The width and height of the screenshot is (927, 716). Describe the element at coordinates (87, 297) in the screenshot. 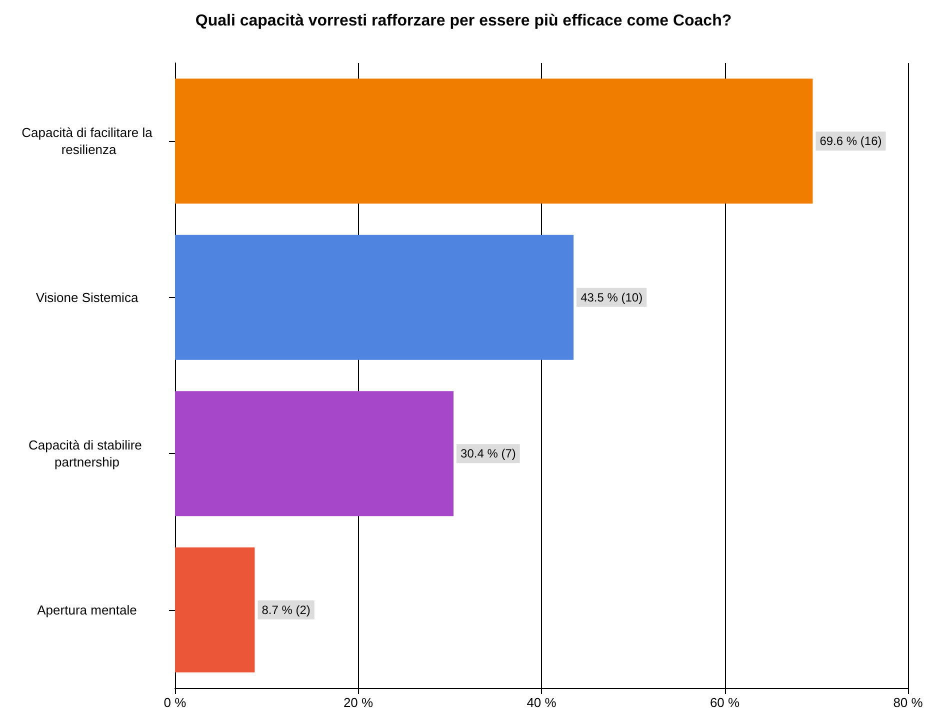

I see `y-tick-label: Visione Sistemica` at that location.